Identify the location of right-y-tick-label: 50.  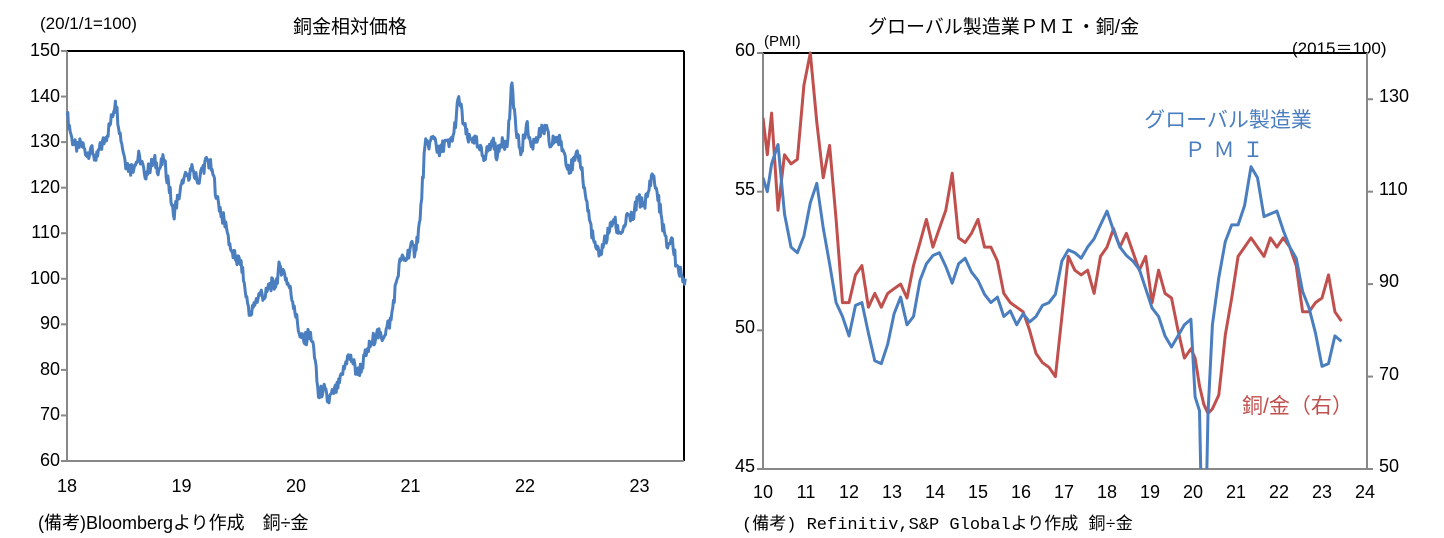
(1389, 466).